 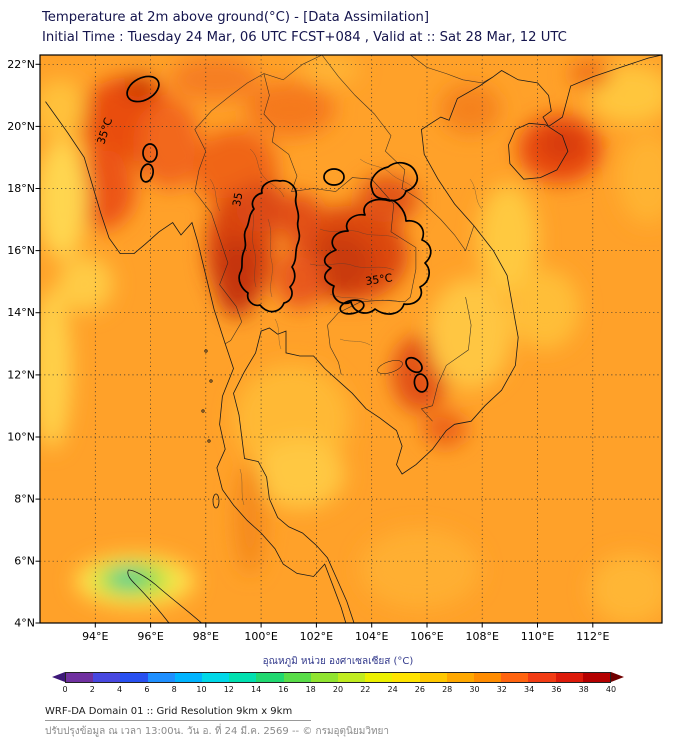 I want to click on colorbar-tick-label: 38, so click(x=583, y=689).